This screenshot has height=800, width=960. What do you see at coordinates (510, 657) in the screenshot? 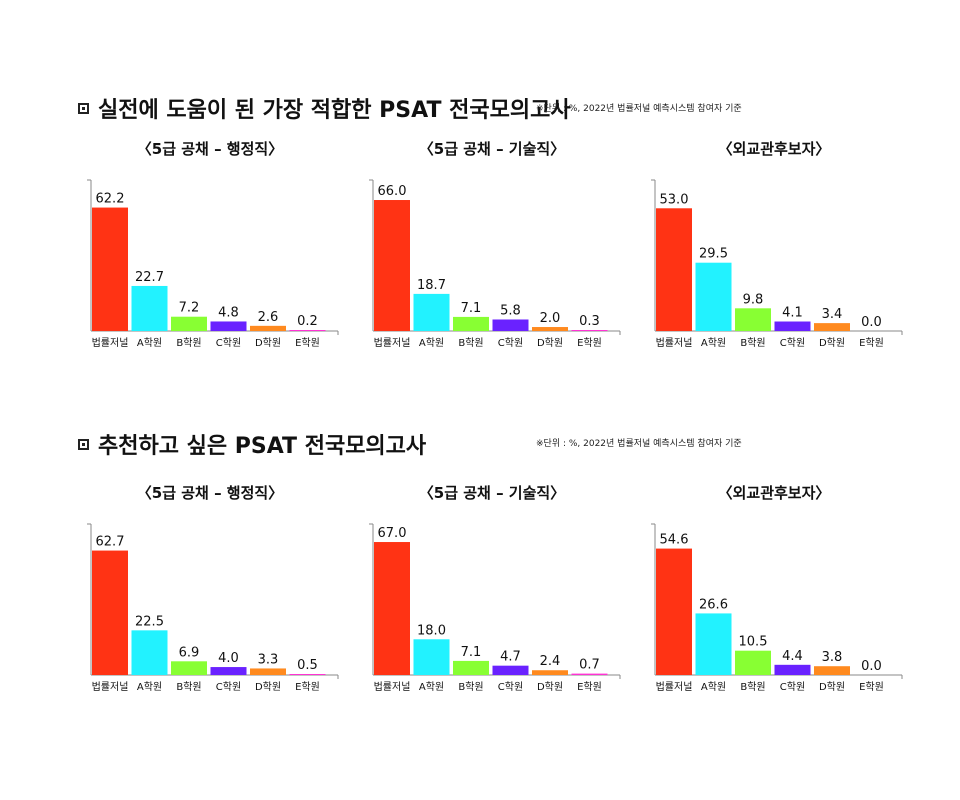
I see `data-label-4: 4.7` at bounding box center [510, 657].